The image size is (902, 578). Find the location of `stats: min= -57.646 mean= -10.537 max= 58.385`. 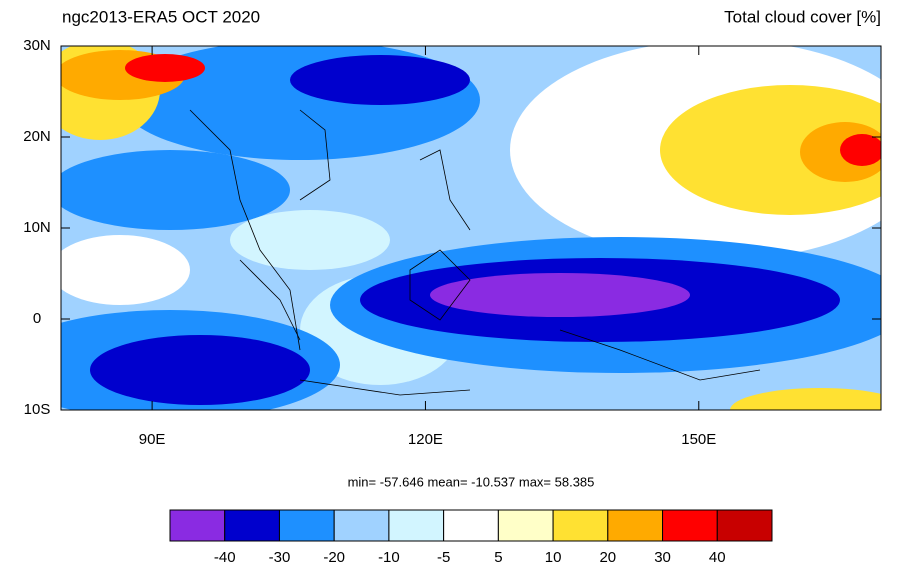

stats: min= -57.646 mean= -10.537 max= 58.385 is located at coordinates (471, 481).